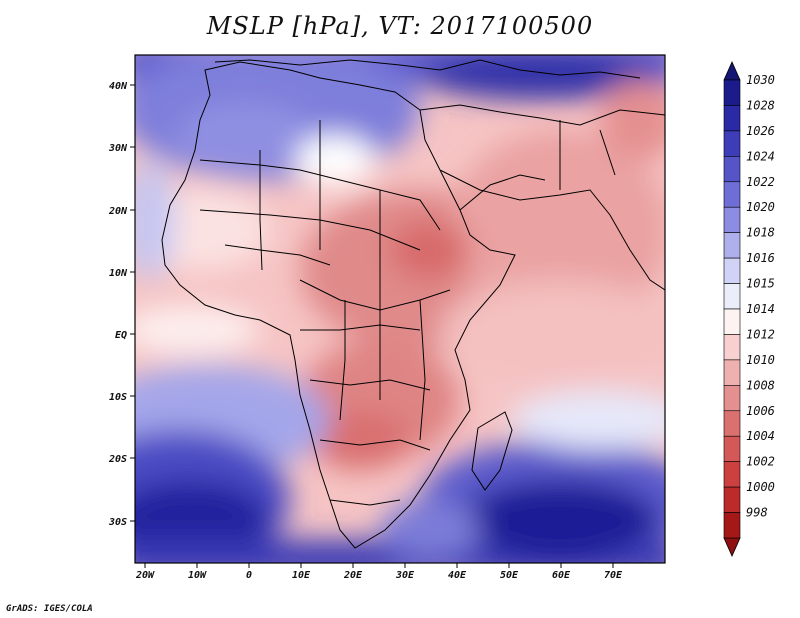  I want to click on colorbar-label: 1024, so click(760, 156).